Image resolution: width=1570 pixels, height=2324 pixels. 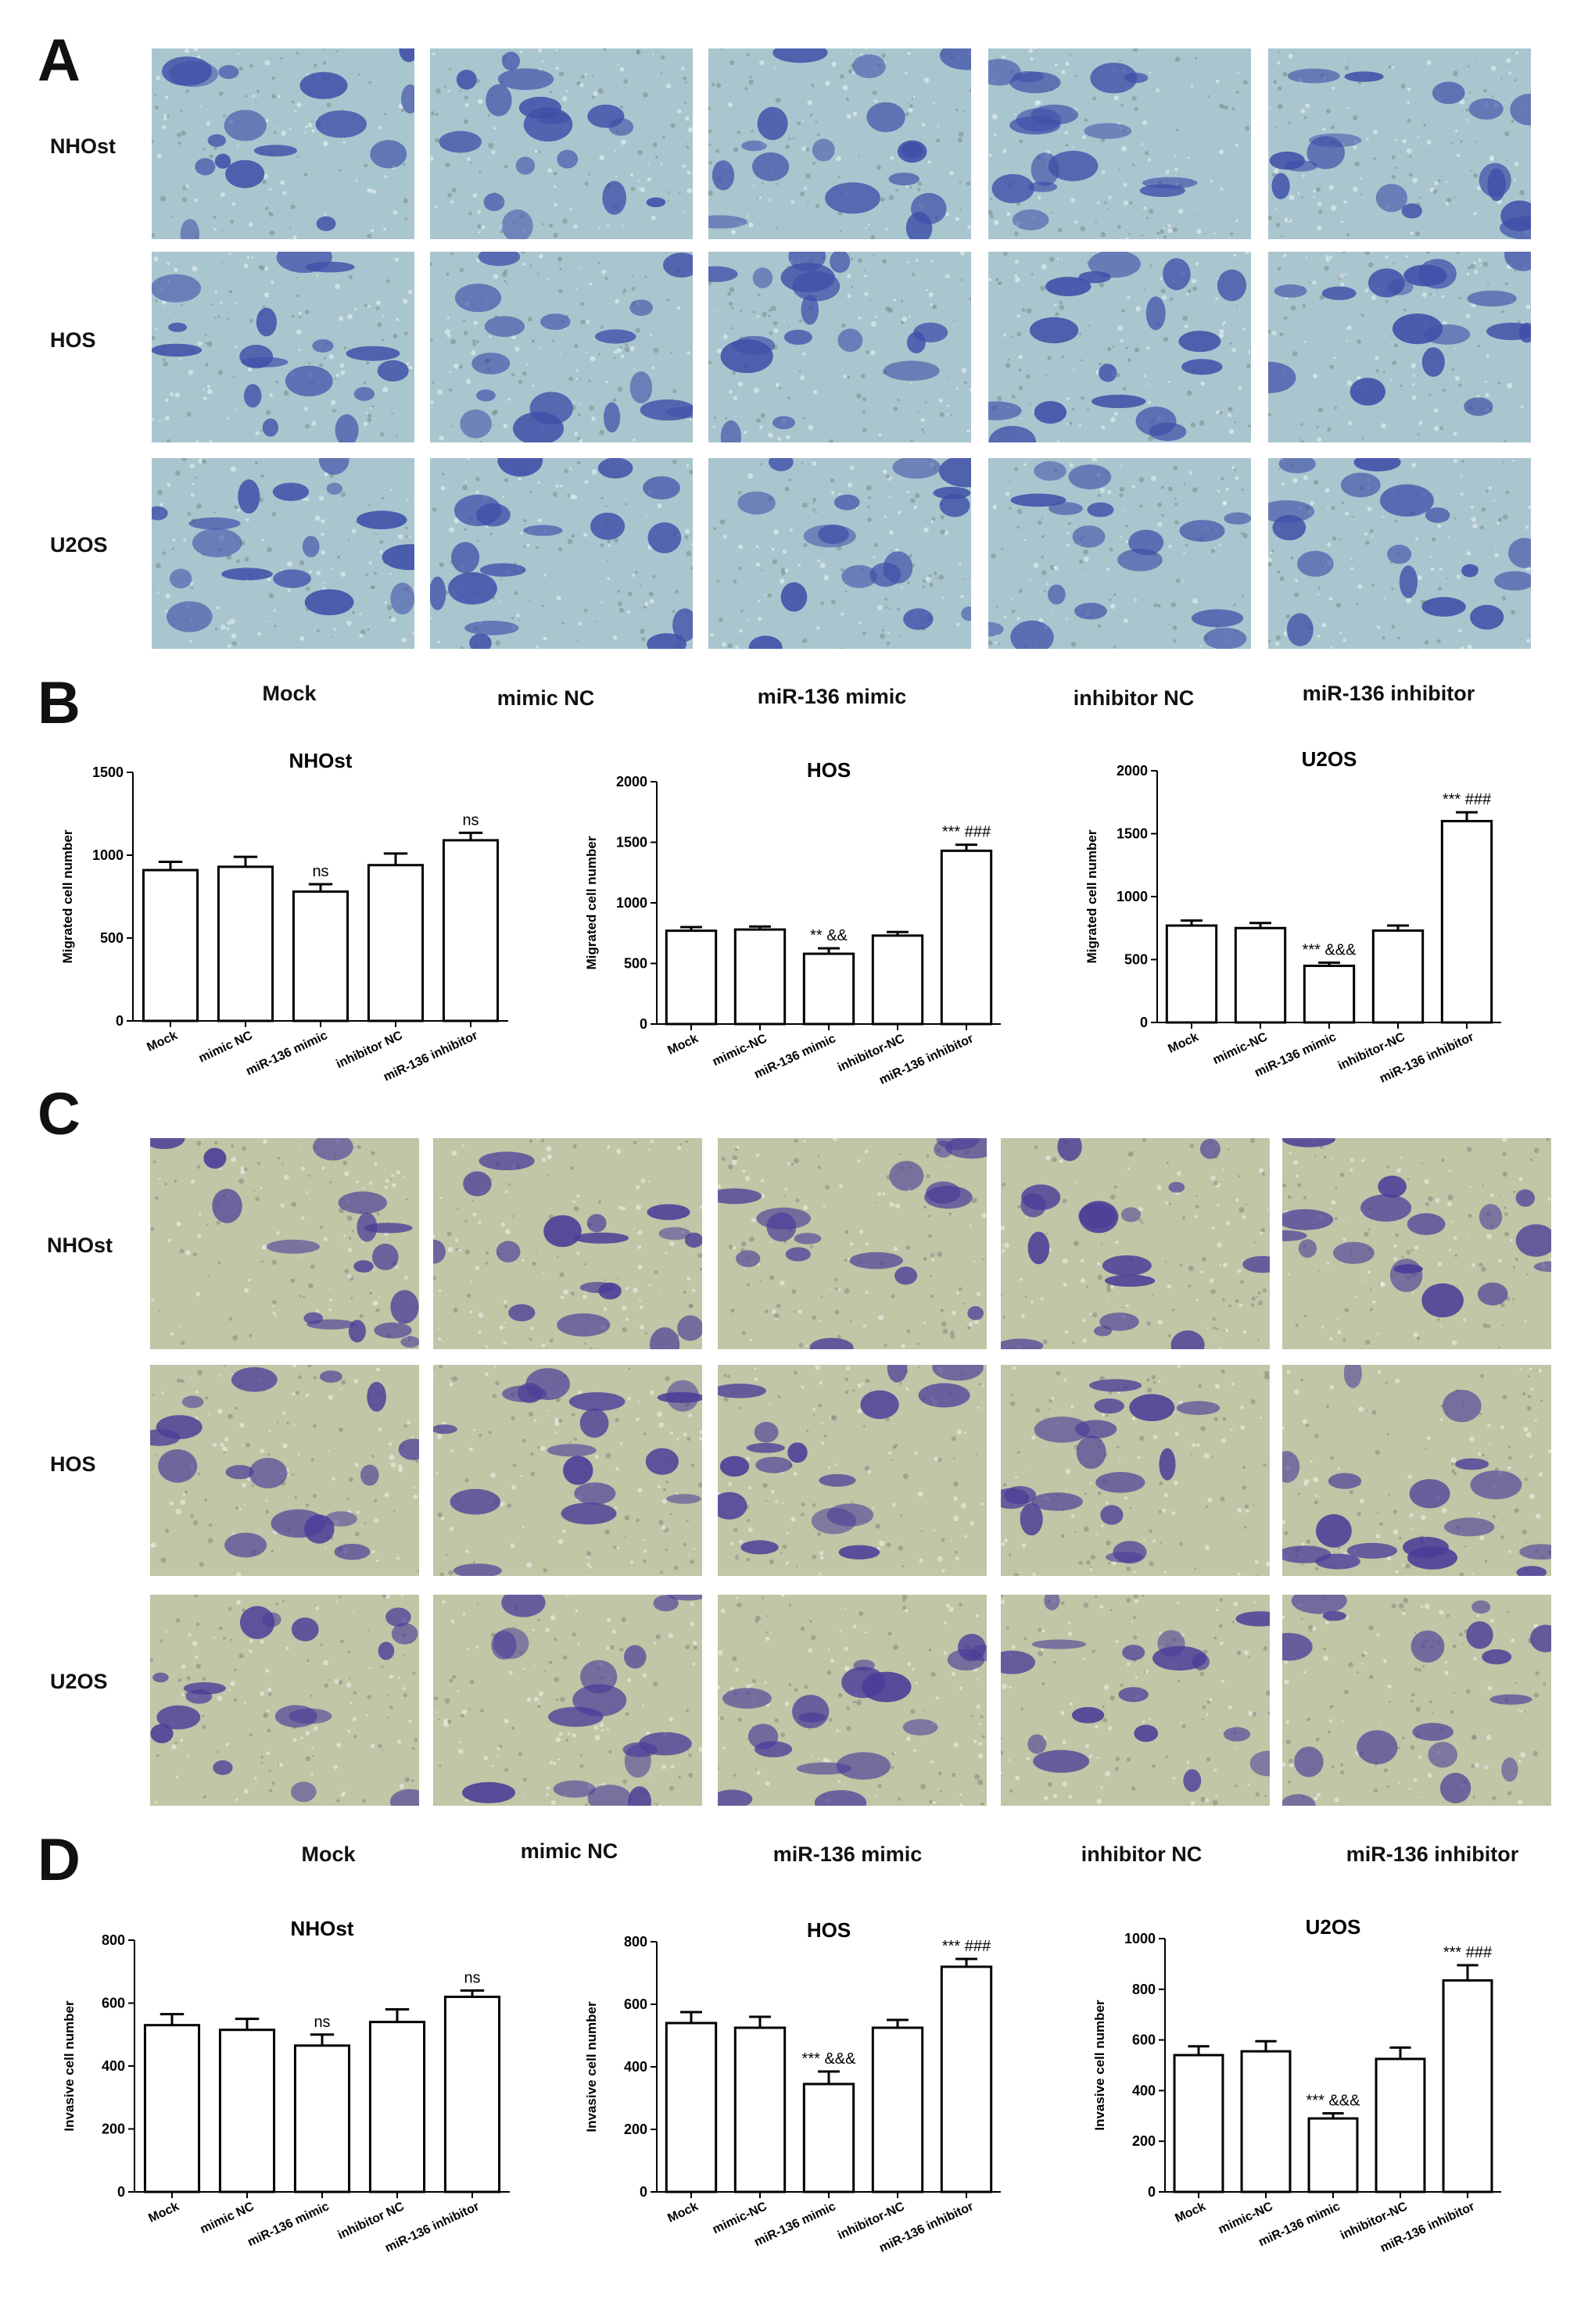 What do you see at coordinates (1135, 1244) in the screenshot?
I see `micrograph-invasion-nhost-inhibitor-nc` at bounding box center [1135, 1244].